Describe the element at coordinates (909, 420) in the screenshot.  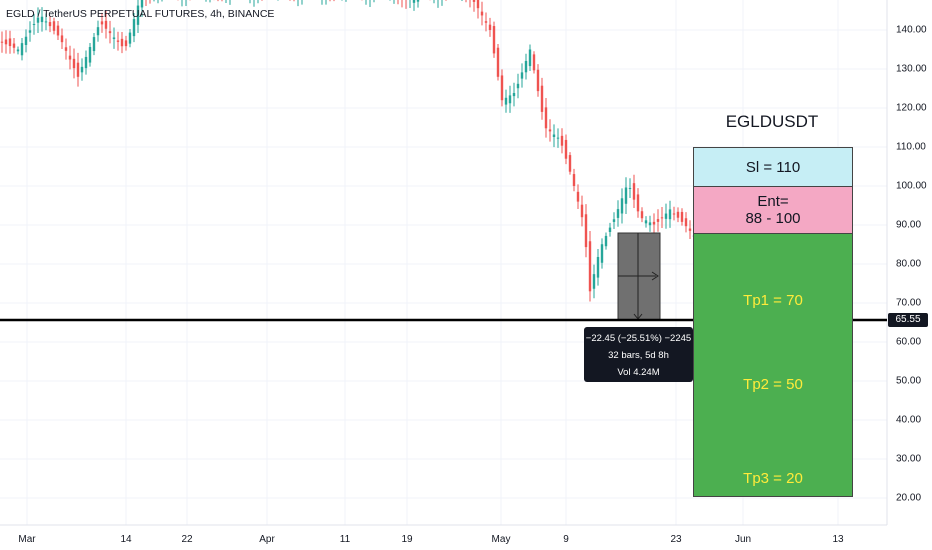
I see `price-tick: 40.00` at that location.